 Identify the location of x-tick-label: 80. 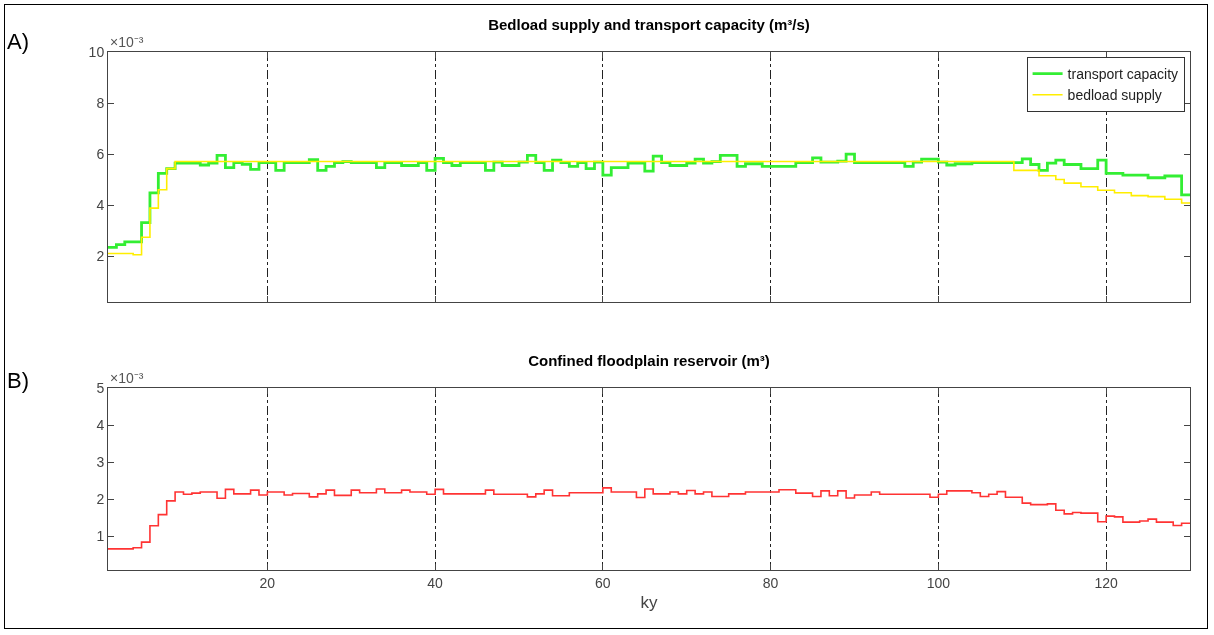
(770, 582).